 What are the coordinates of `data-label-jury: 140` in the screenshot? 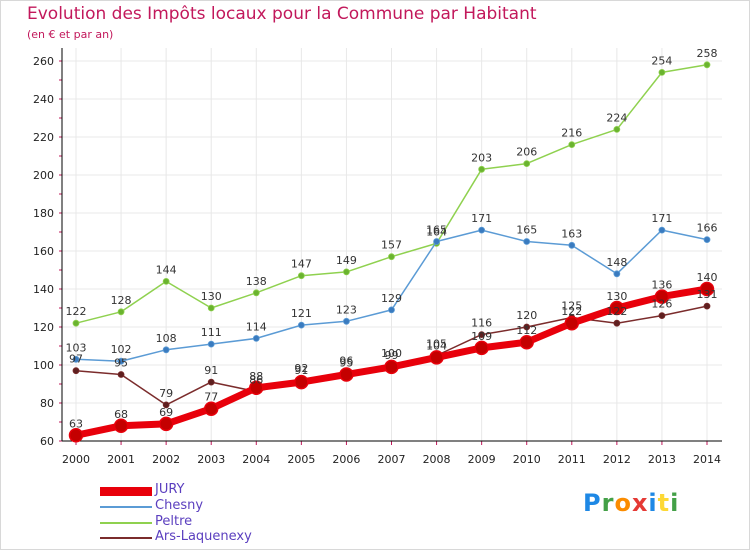 It's located at (707, 277).